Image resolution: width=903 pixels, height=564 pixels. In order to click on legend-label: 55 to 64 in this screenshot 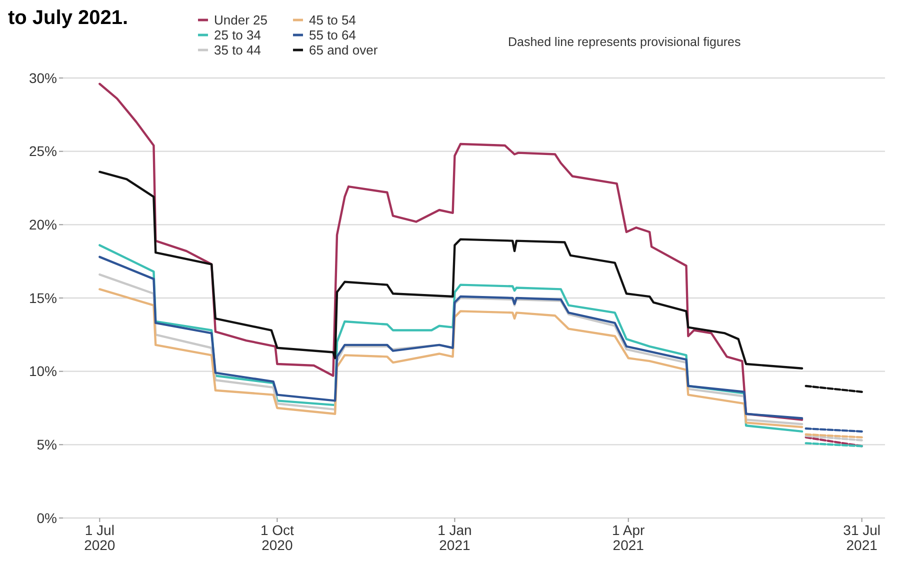, I will do `click(332, 35)`.